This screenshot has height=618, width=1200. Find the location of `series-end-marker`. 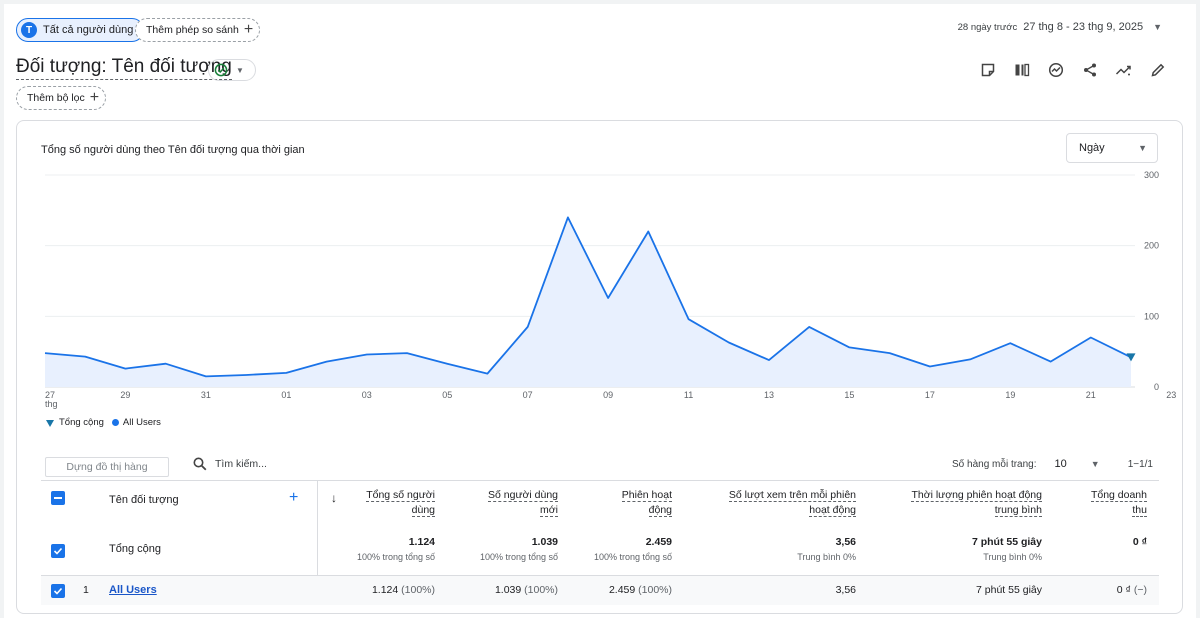

series-end-marker is located at coordinates (1131, 357).